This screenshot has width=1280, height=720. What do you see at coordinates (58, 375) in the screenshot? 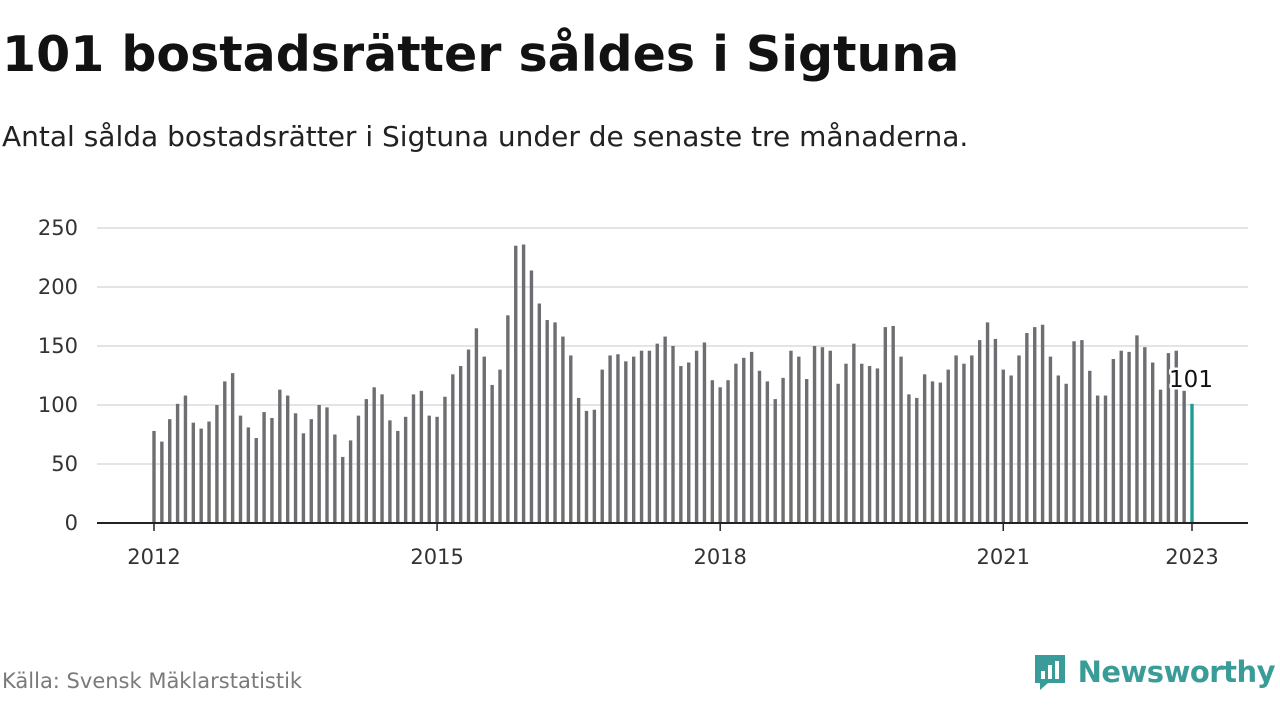
I see `y-axis-tick-labels: 0 50 100 150 200 250` at bounding box center [58, 375].